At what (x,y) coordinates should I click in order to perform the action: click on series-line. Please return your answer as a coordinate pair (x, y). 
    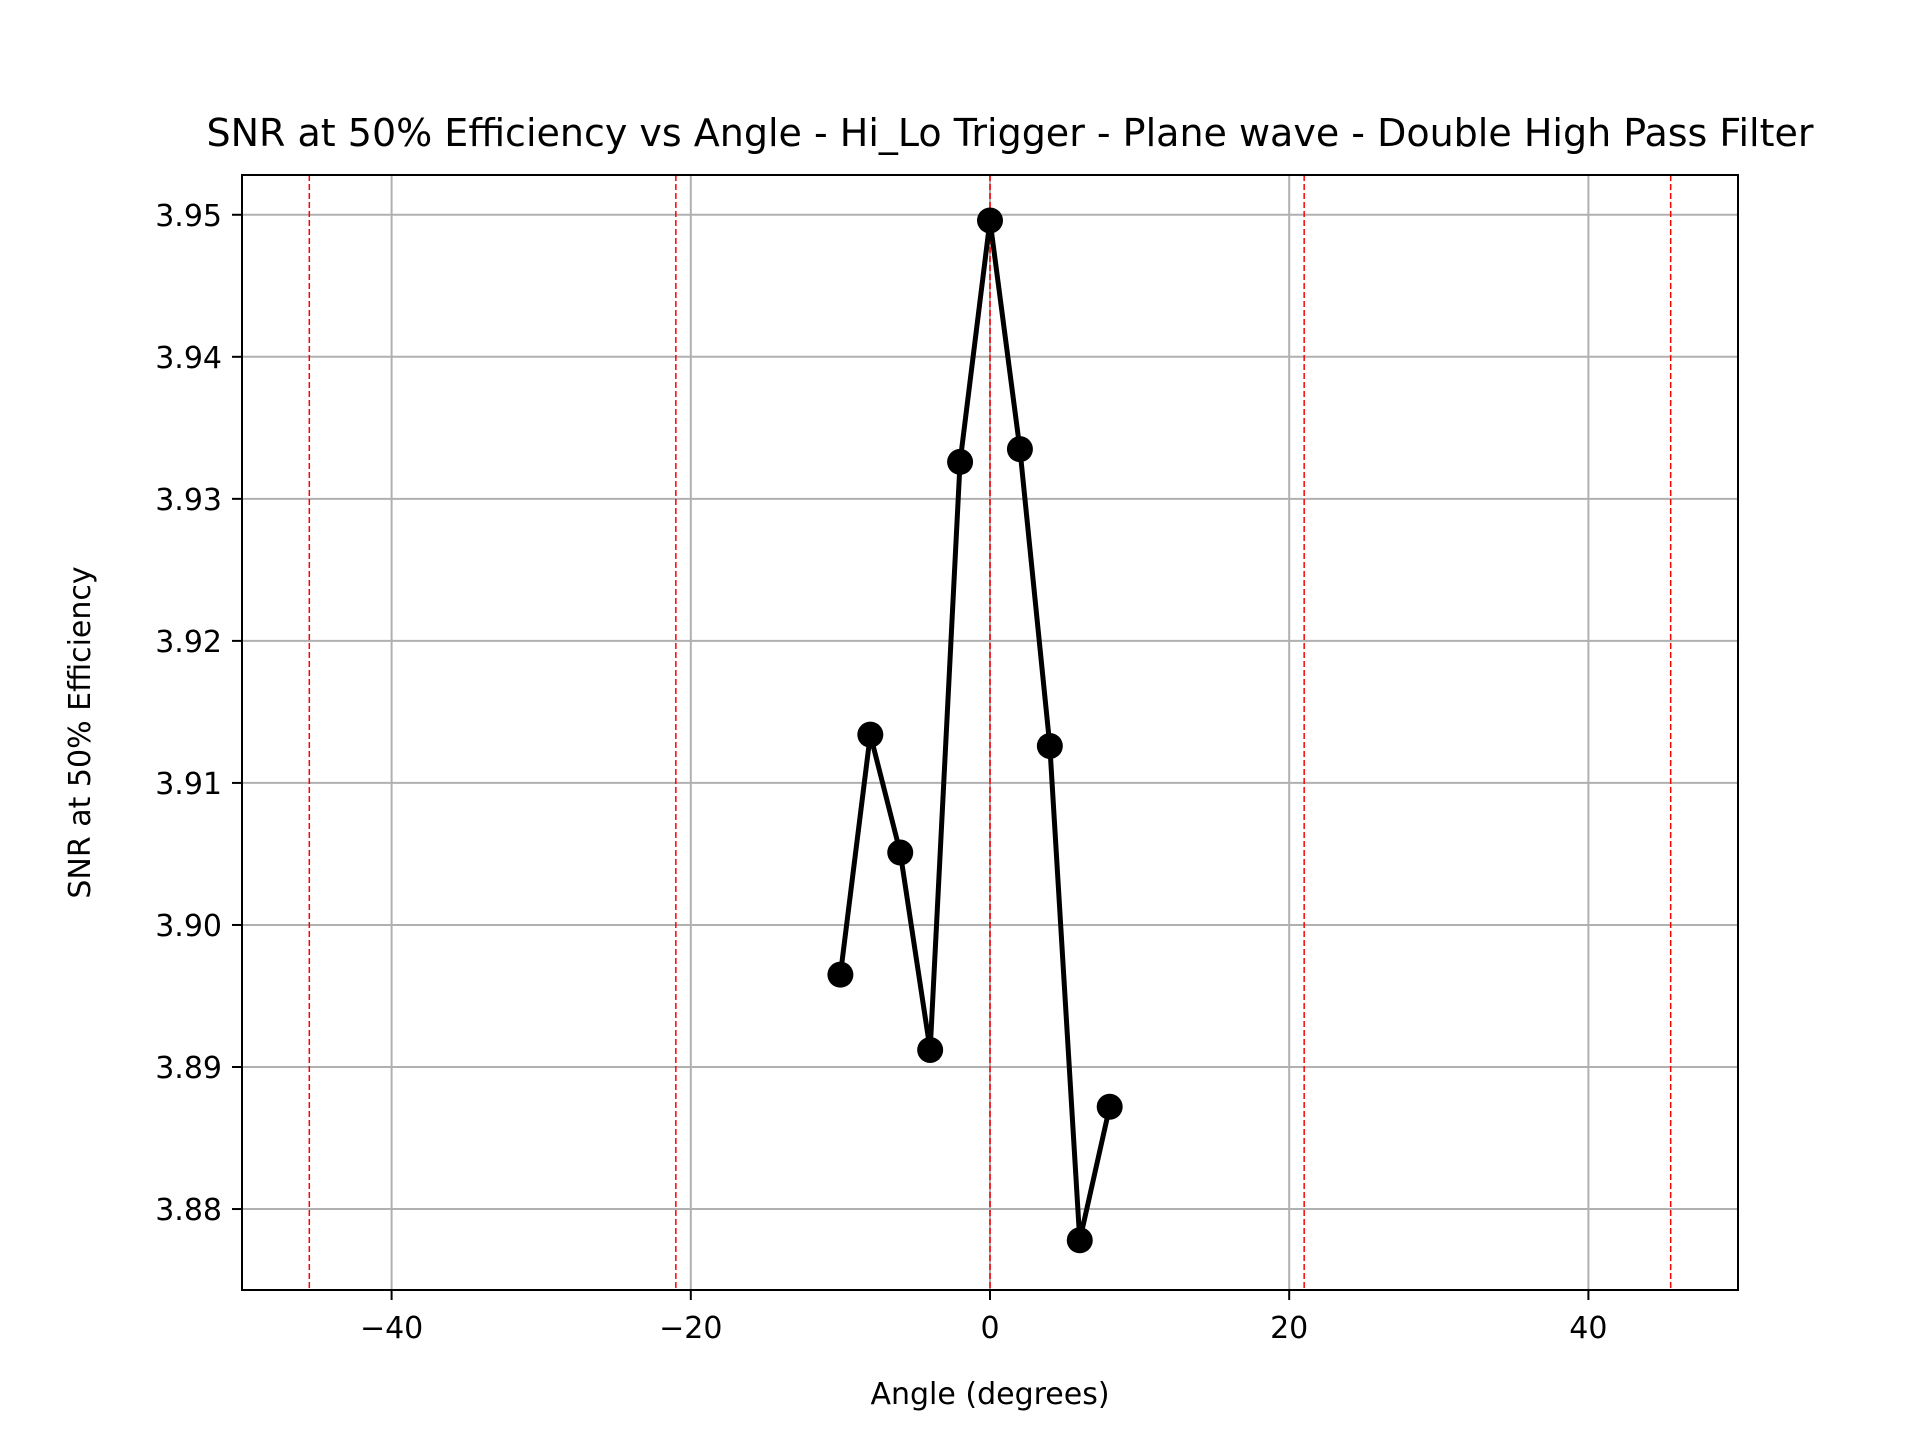
    Looking at the image, I should click on (975, 730).